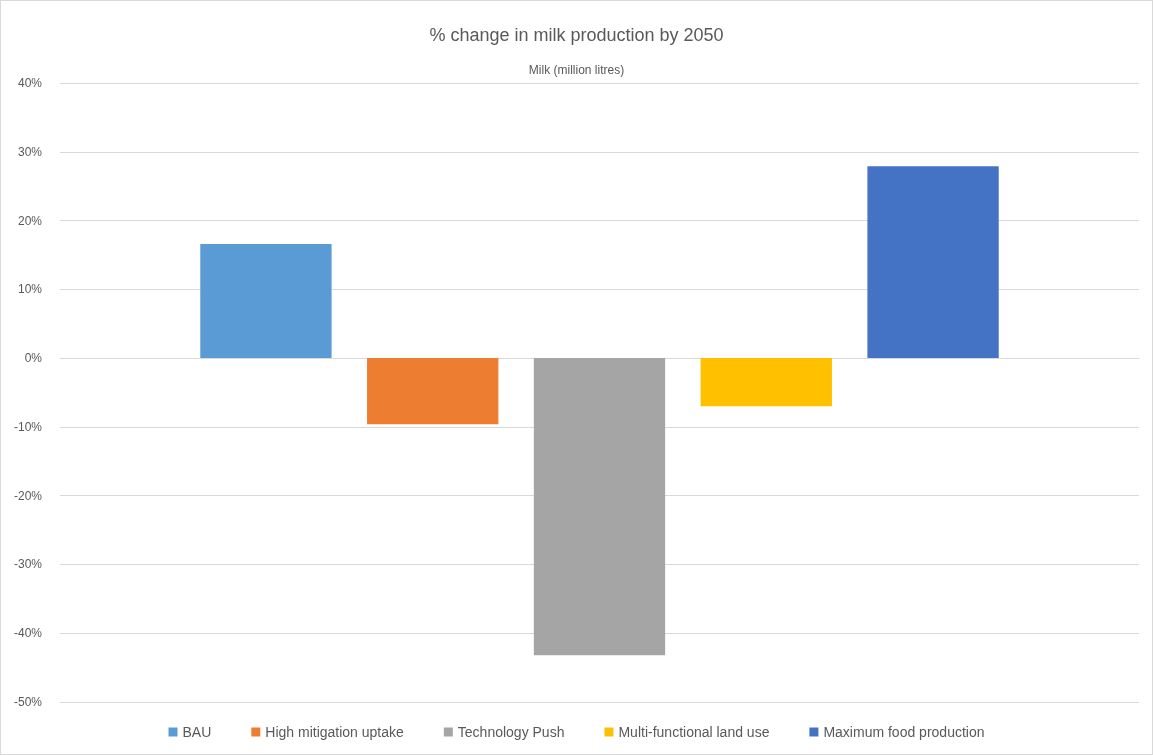 The width and height of the screenshot is (1153, 755). Describe the element at coordinates (30, 220) in the screenshot. I see `y-tick-label: 20%` at that location.